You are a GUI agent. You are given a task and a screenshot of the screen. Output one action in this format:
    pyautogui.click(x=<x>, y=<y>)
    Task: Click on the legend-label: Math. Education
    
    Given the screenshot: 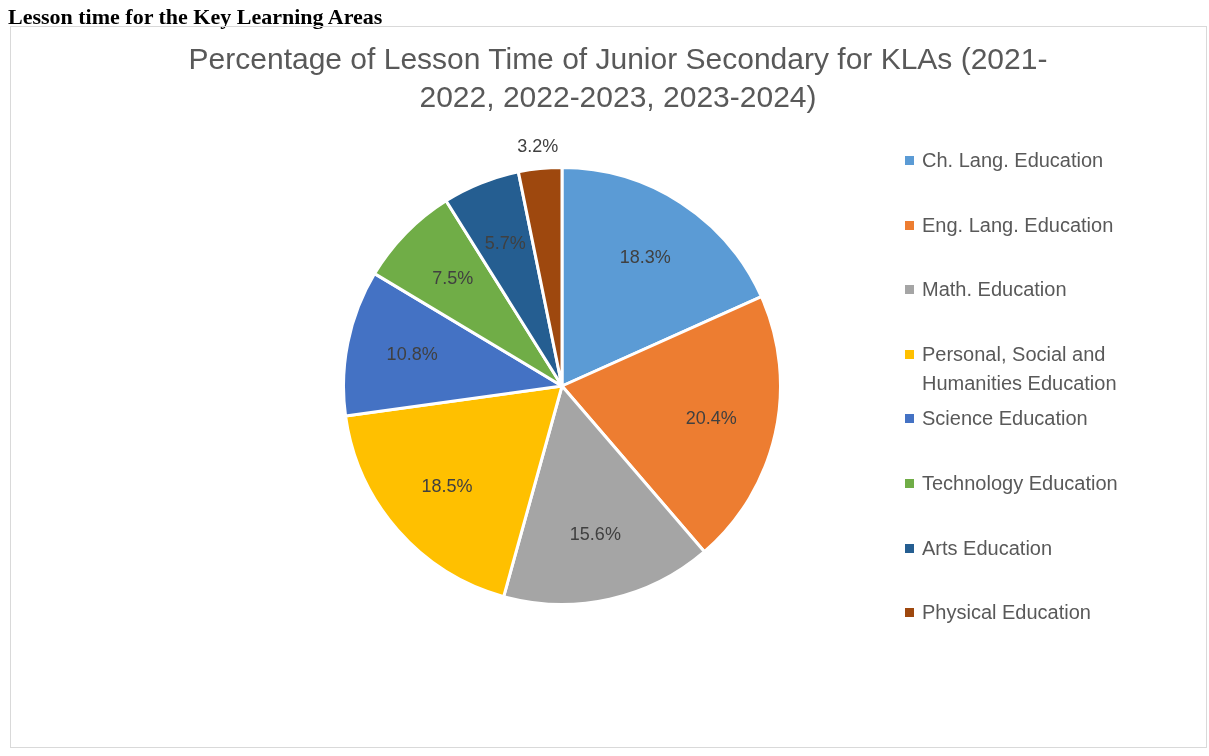 What is the action you would take?
    pyautogui.click(x=994, y=290)
    